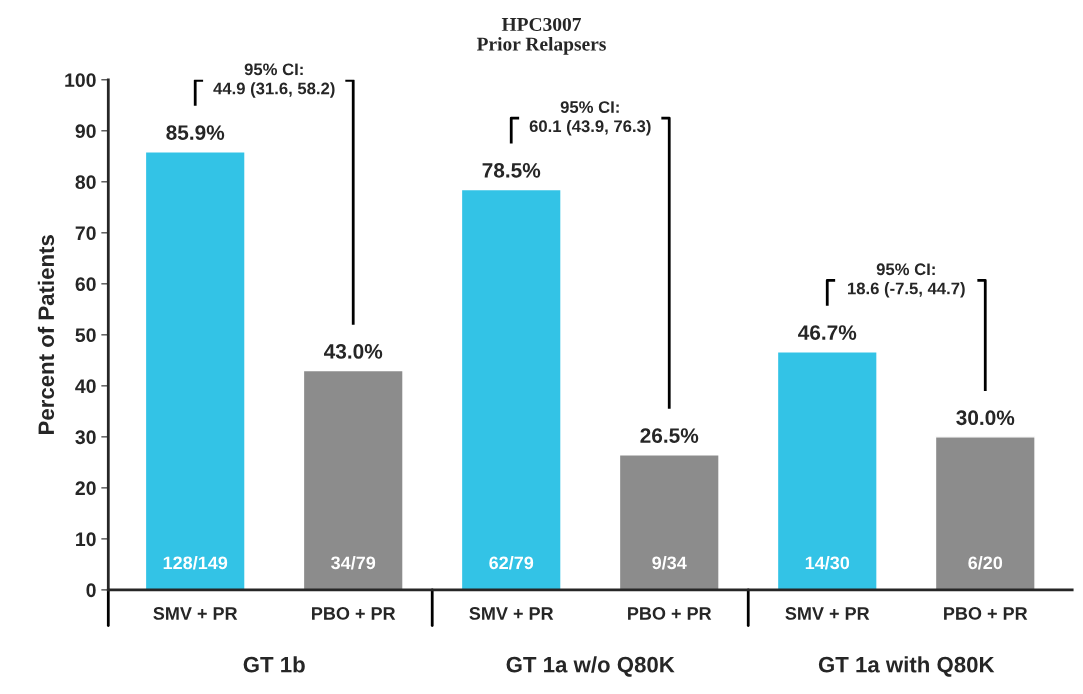 This screenshot has width=1083, height=694. What do you see at coordinates (827, 562) in the screenshot?
I see `annotation: 14/30` at bounding box center [827, 562].